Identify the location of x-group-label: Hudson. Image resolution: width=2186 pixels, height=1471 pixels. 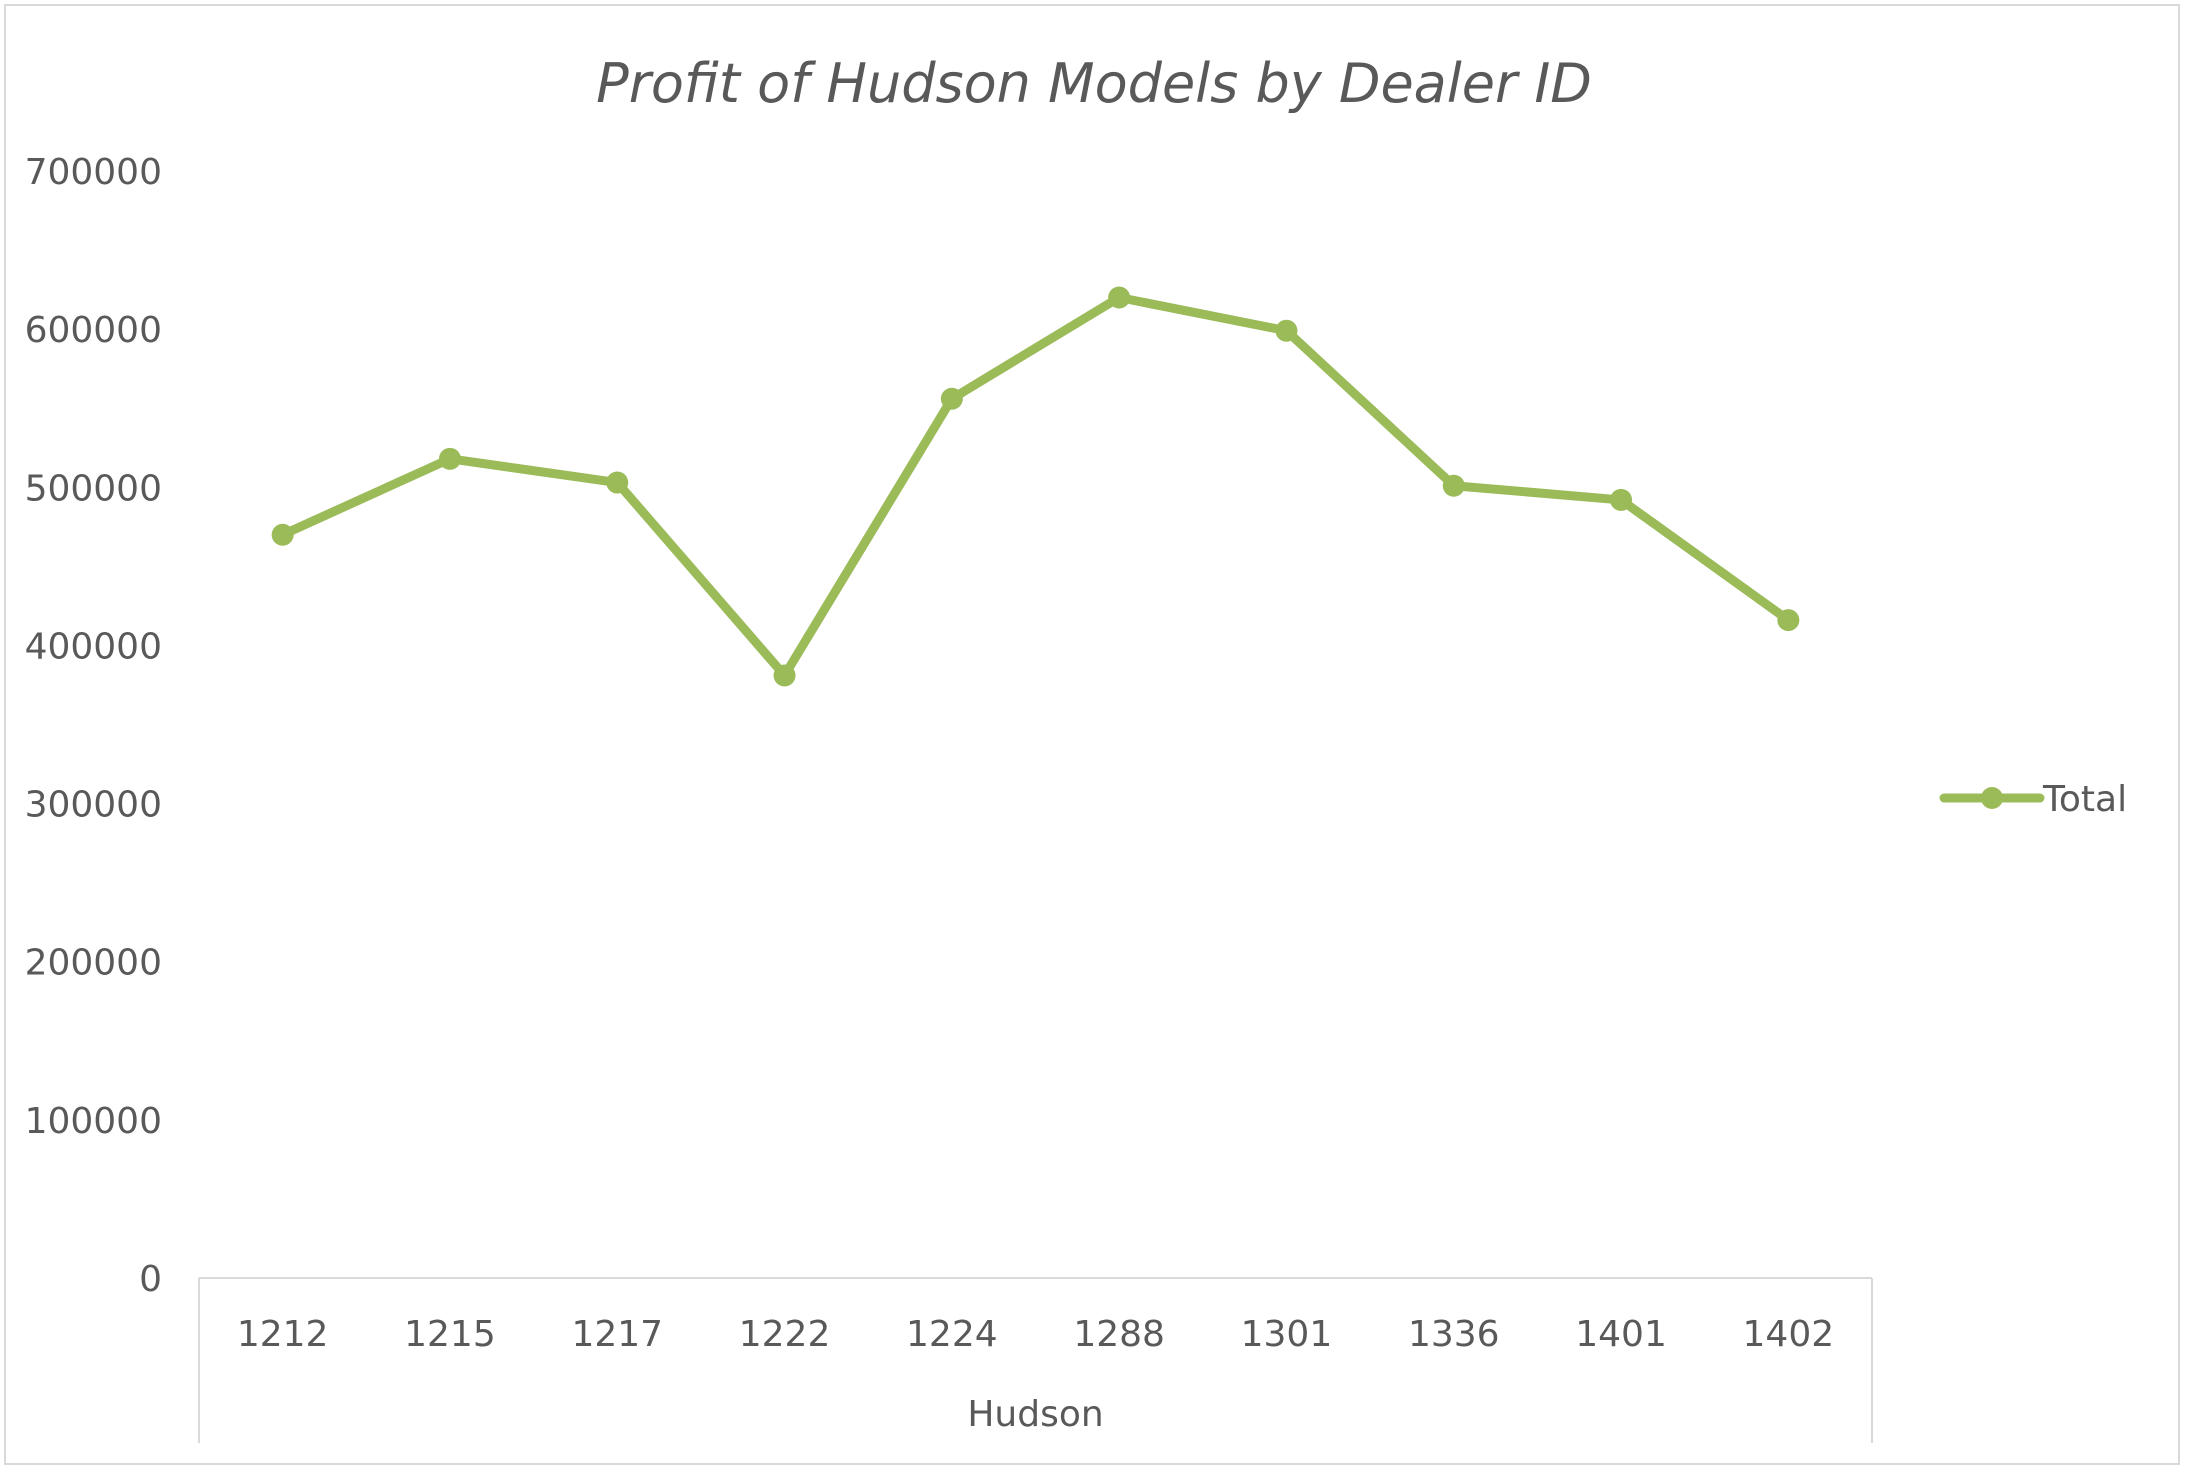
(1035, 1414).